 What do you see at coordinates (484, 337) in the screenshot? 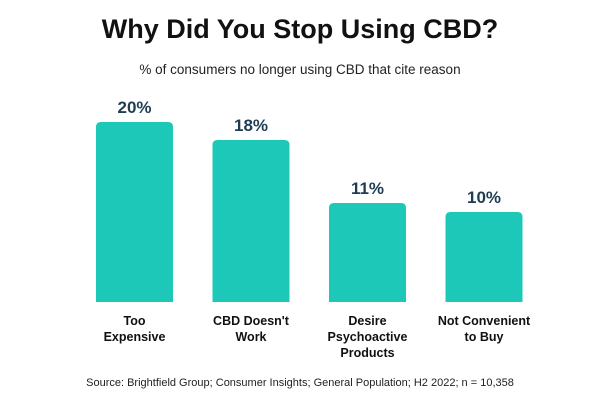
I see `category-label: to Buy` at bounding box center [484, 337].